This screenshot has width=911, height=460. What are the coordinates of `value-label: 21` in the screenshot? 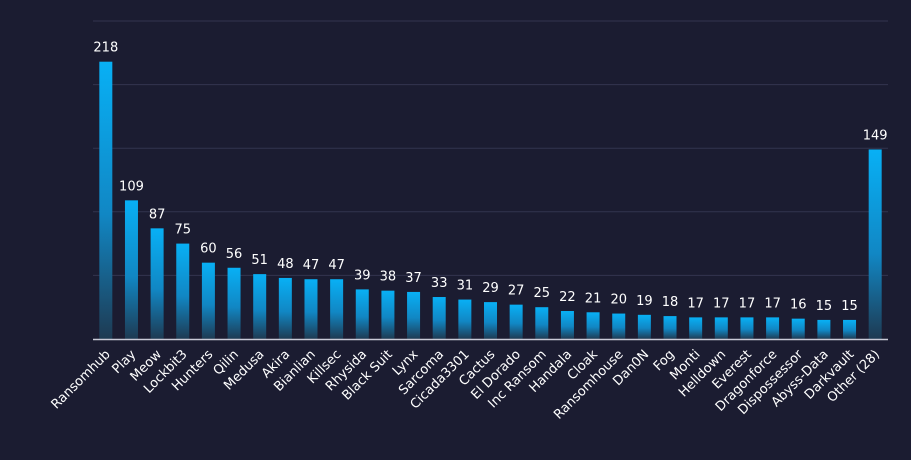 It's located at (593, 298).